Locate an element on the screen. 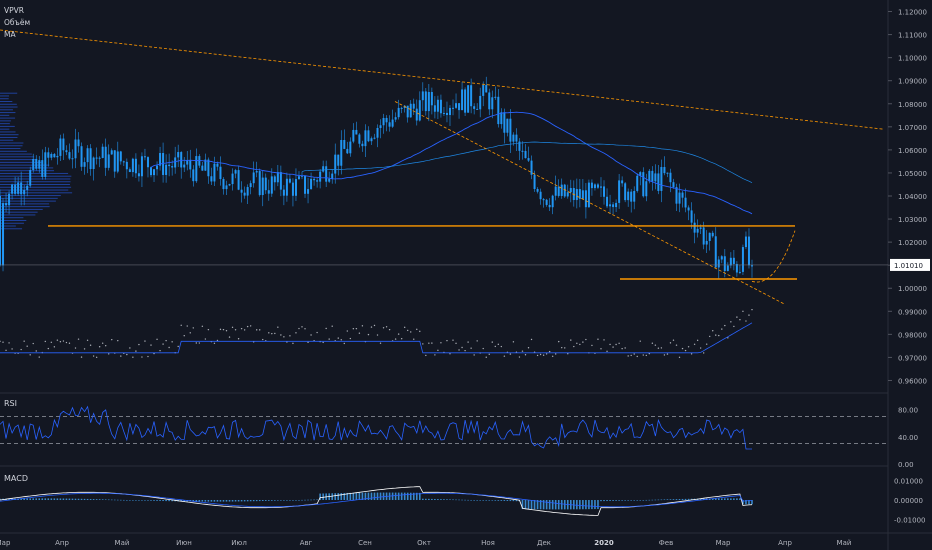  indicator-ma: MA is located at coordinates (10, 34).